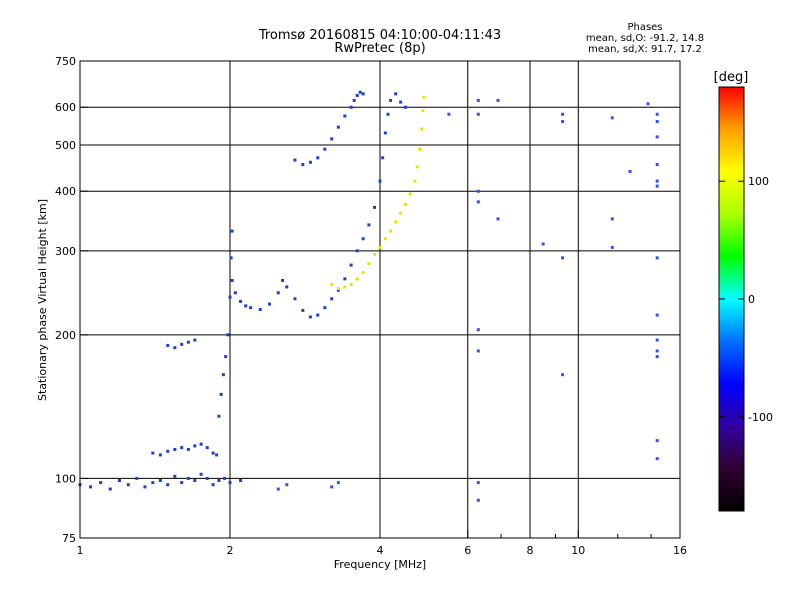 The height and width of the screenshot is (600, 800). I want to click on y-tick-label: 750, so click(65, 61).